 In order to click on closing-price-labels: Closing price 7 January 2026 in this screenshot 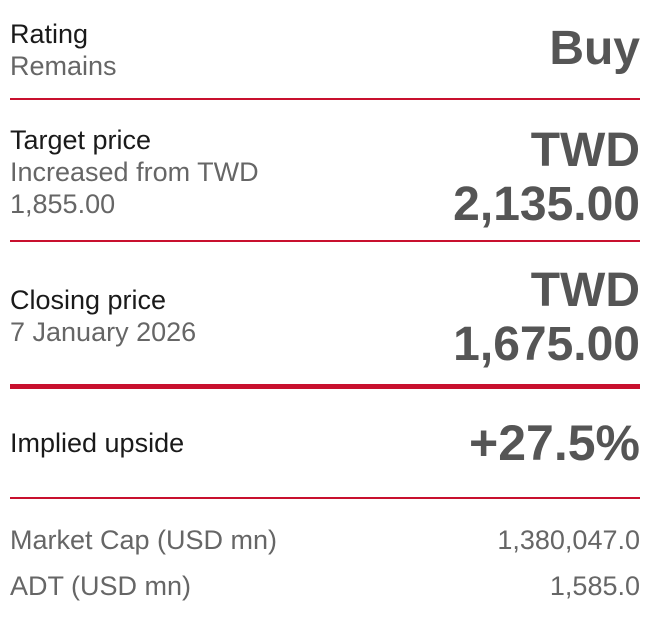, I will do `click(103, 316)`.